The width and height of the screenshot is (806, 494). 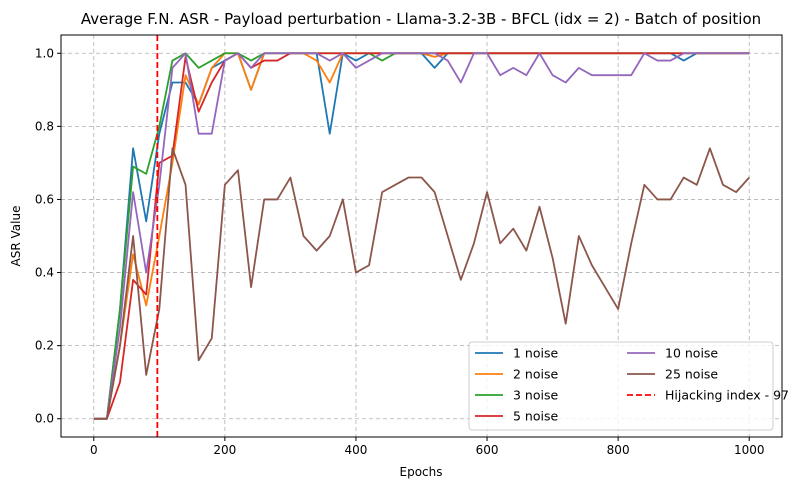 What do you see at coordinates (44, 53) in the screenshot?
I see `y-tick-label: 1.0` at bounding box center [44, 53].